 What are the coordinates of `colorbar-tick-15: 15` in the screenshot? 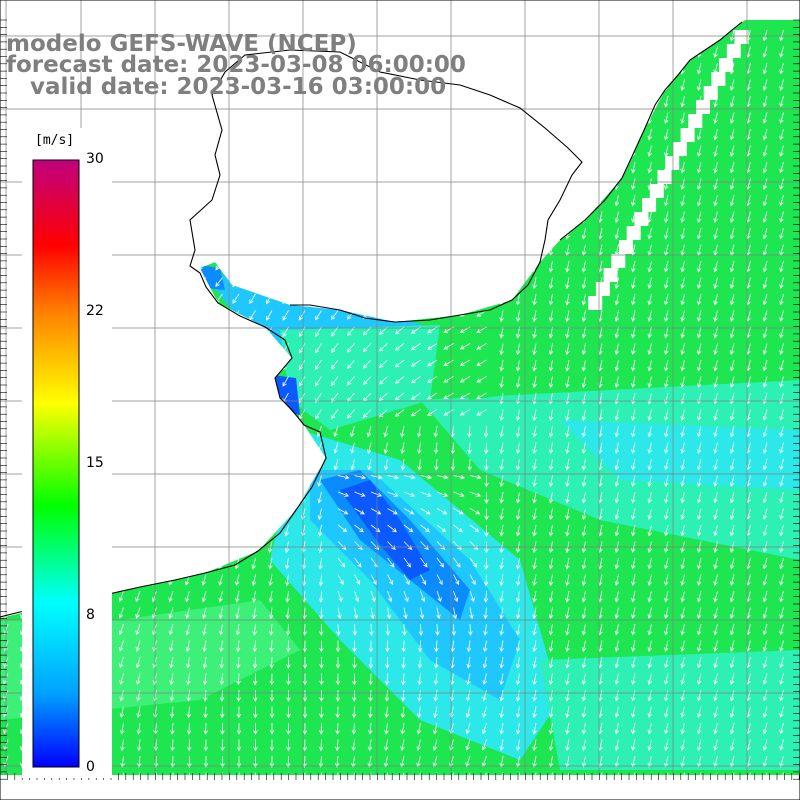 It's located at (95, 463).